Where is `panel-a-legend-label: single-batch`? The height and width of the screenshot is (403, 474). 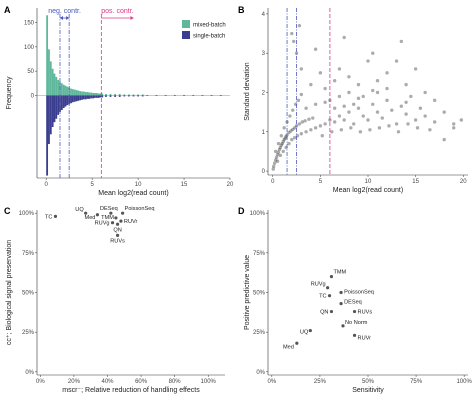
panel-a-legend-label: single-batch is located at coordinates (209, 37).